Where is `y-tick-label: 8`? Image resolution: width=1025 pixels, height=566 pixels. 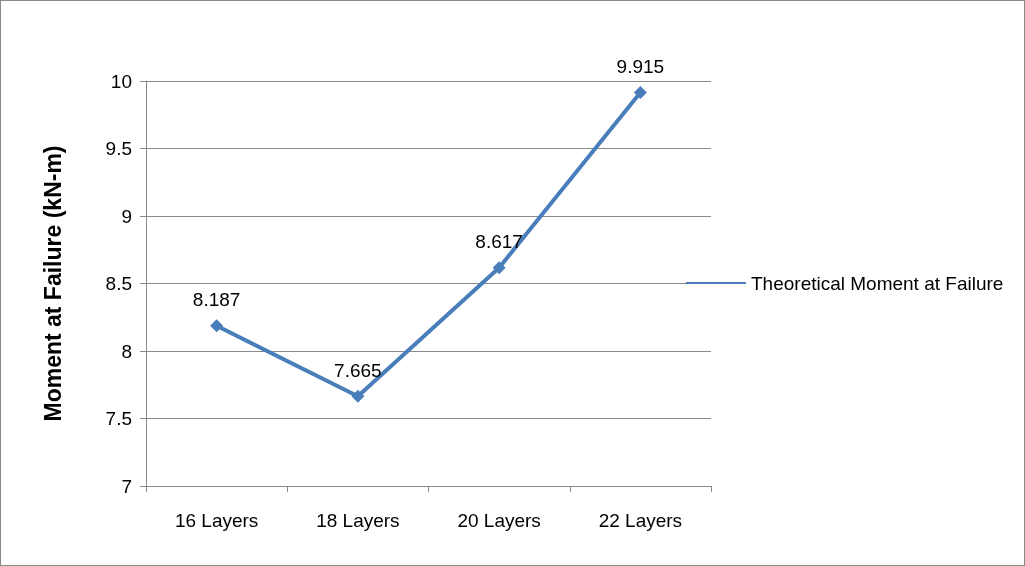 y-tick-label: 8 is located at coordinates (126, 351).